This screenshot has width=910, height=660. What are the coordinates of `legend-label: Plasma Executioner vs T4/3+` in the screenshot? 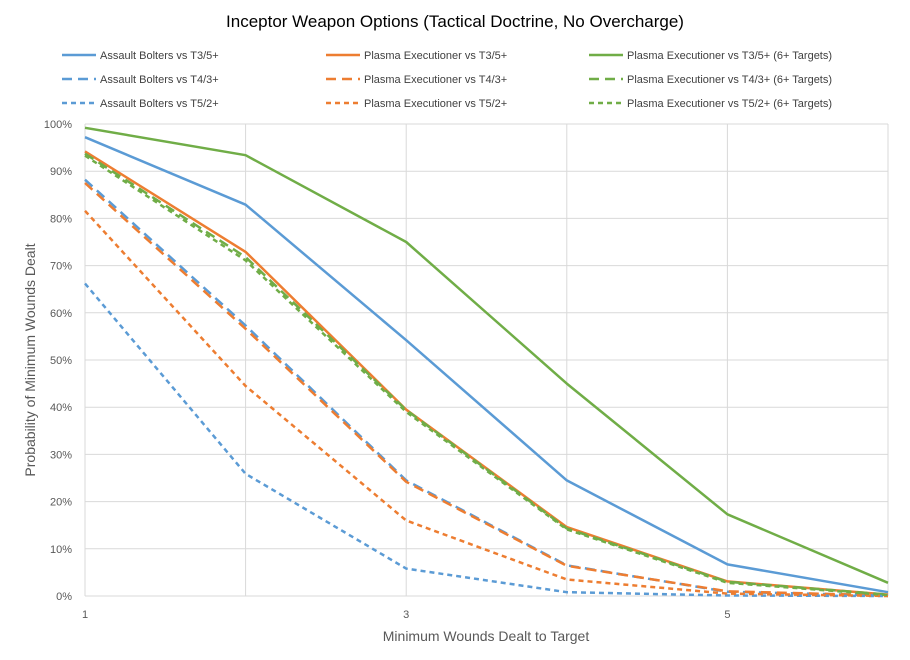 It's located at (435, 80).